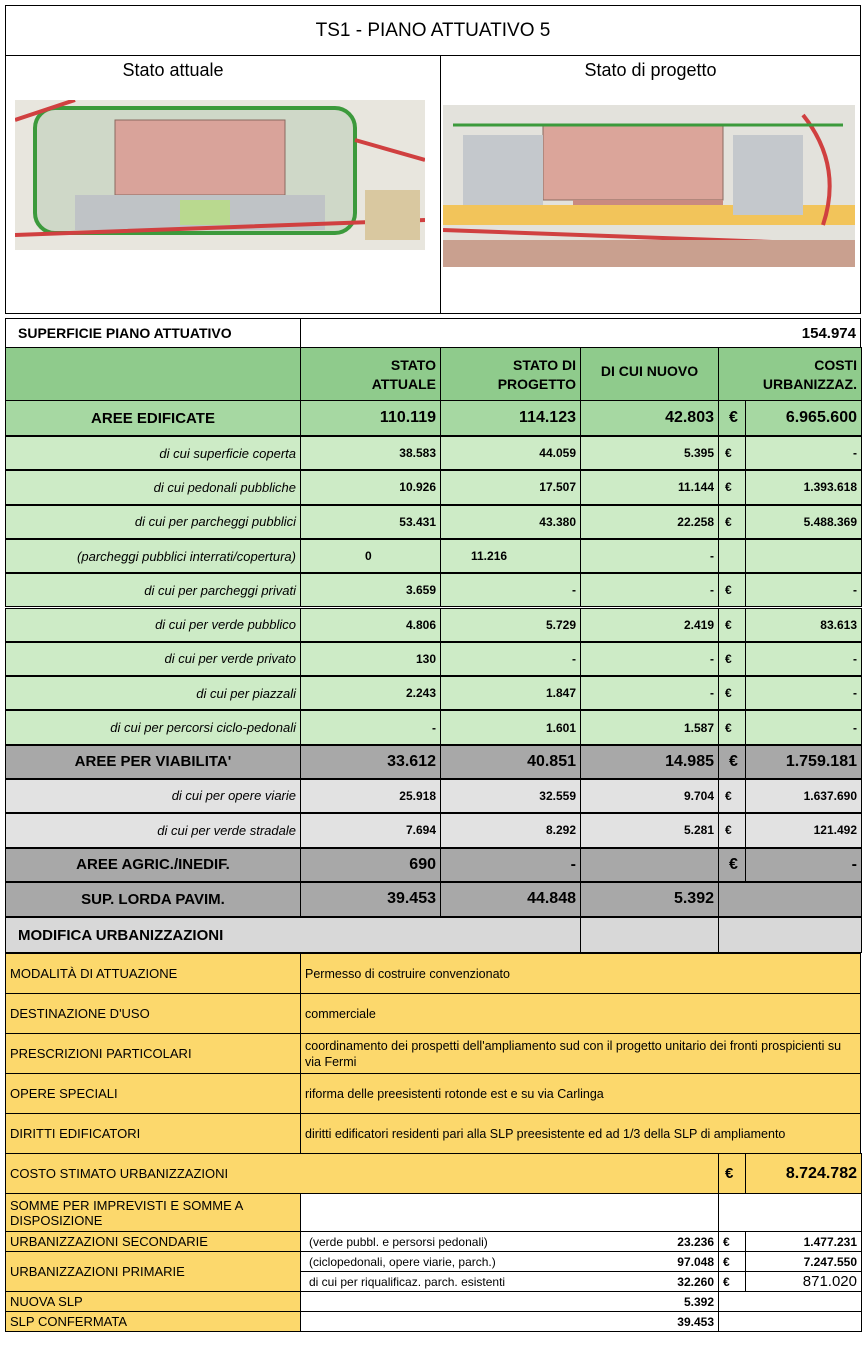  I want to click on value: 130, so click(425, 658).